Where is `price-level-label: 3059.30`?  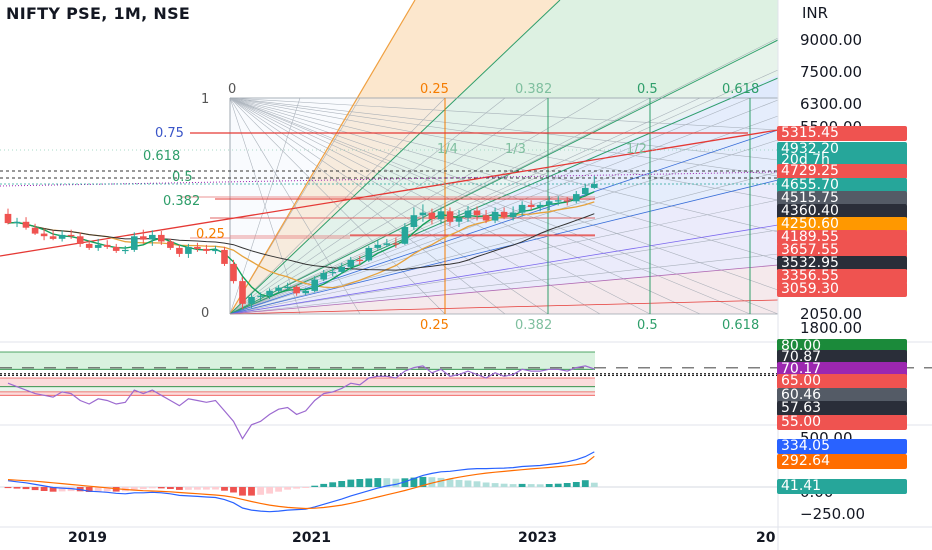
price-level-label: 3059.30 is located at coordinates (842, 289).